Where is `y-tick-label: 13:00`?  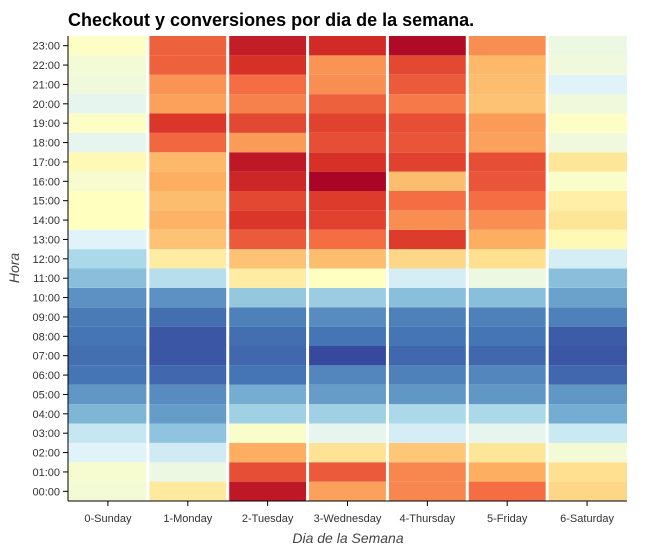 y-tick-label: 13:00 is located at coordinates (46, 240).